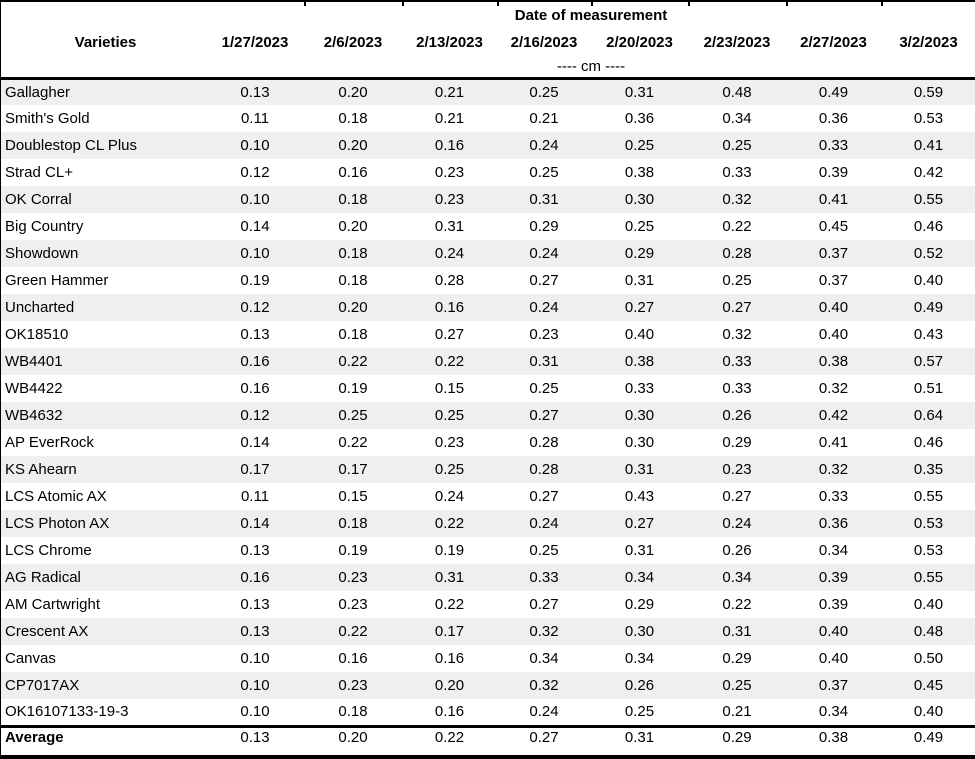 This screenshot has height=759, width=975. I want to click on date-header: 2/6/2023, so click(353, 42).